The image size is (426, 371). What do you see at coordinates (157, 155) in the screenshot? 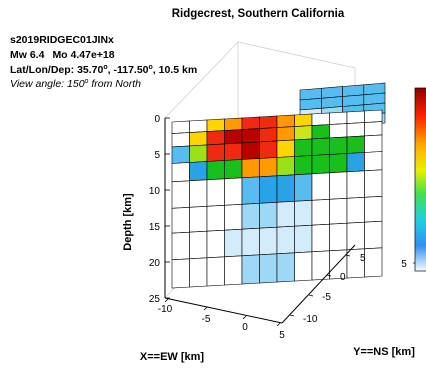
I see `z-tick-label: 5` at bounding box center [157, 155].